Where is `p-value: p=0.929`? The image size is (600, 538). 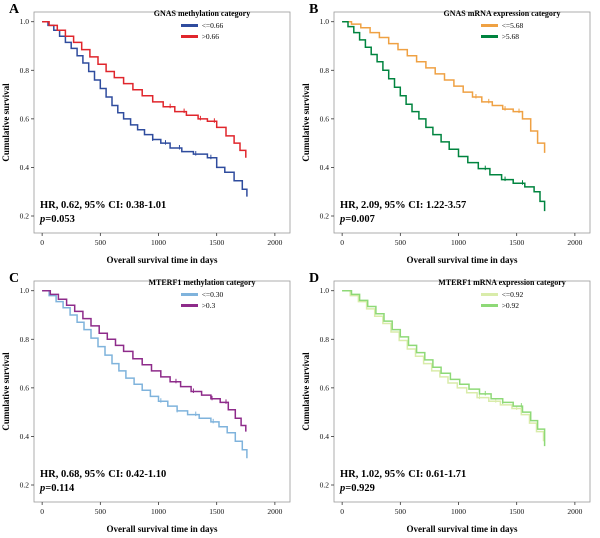
p-value: p=0.929 is located at coordinates (403, 489).